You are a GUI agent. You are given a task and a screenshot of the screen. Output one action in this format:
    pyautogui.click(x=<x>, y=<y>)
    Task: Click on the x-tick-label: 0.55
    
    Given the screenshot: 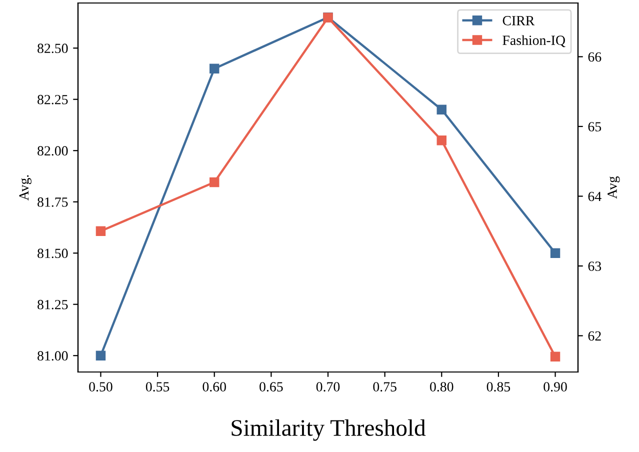 What is the action you would take?
    pyautogui.click(x=158, y=387)
    